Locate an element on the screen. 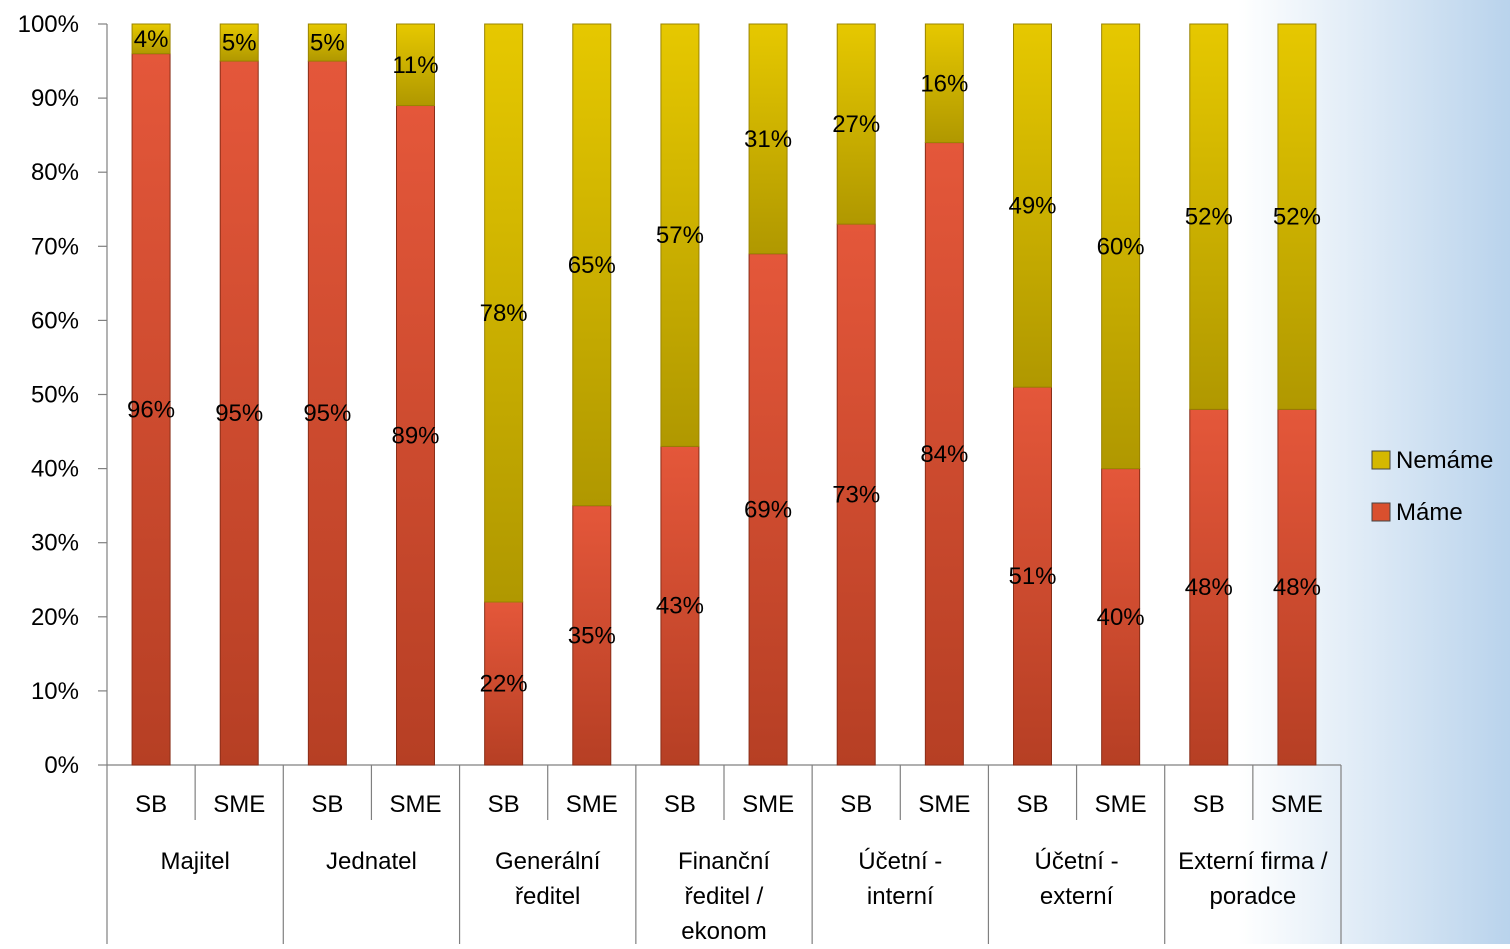 The width and height of the screenshot is (1510, 949). data-label: 89% is located at coordinates (415, 435).